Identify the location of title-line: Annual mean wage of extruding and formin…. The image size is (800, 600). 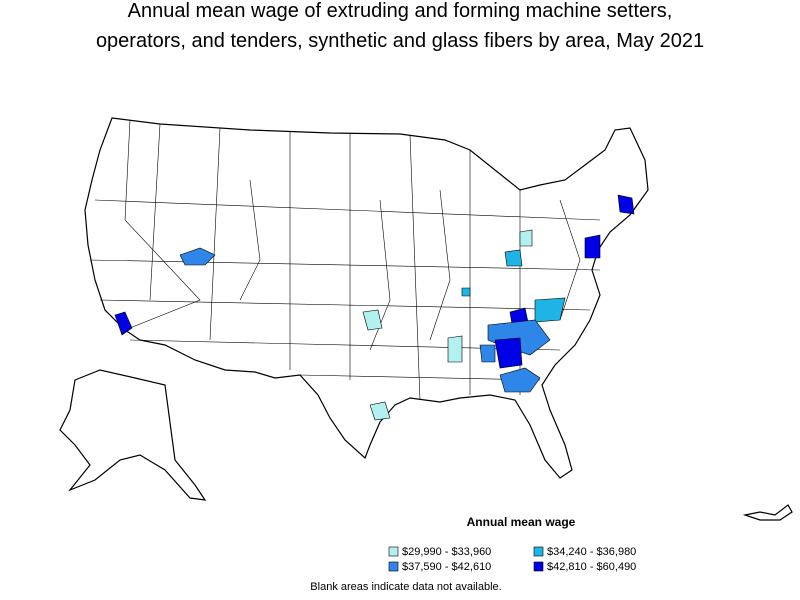
(400, 11).